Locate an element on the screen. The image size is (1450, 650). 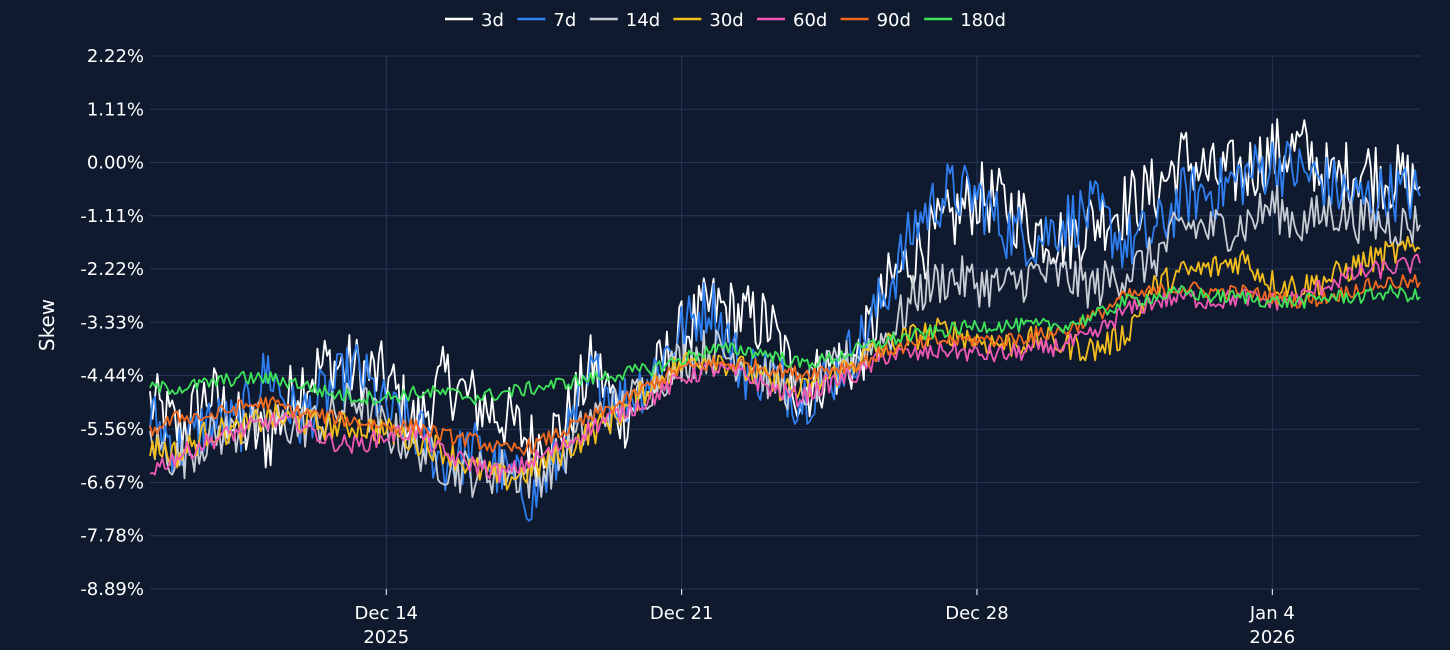
y-tick-label: -5.56% is located at coordinates (112, 429).